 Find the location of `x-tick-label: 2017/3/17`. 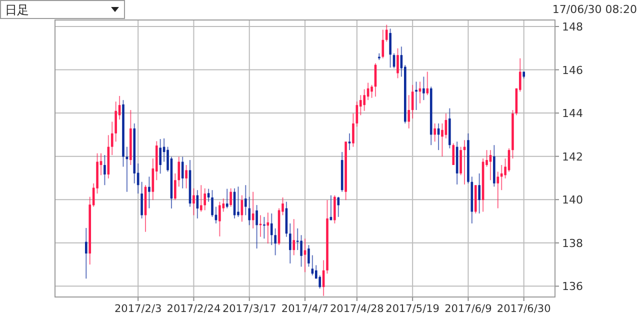

x-tick-label: 2017/3/17 is located at coordinates (249, 309).